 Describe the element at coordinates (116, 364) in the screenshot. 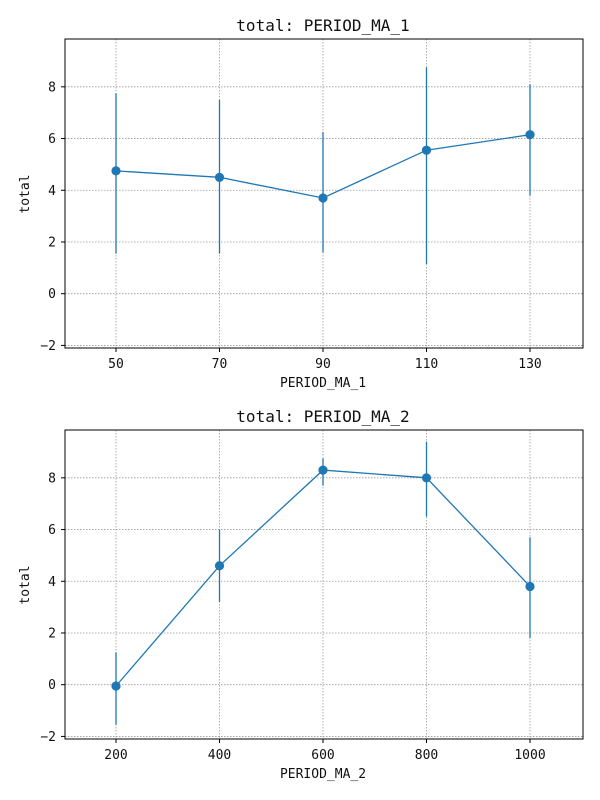

I see `x-tick-label: 50` at that location.